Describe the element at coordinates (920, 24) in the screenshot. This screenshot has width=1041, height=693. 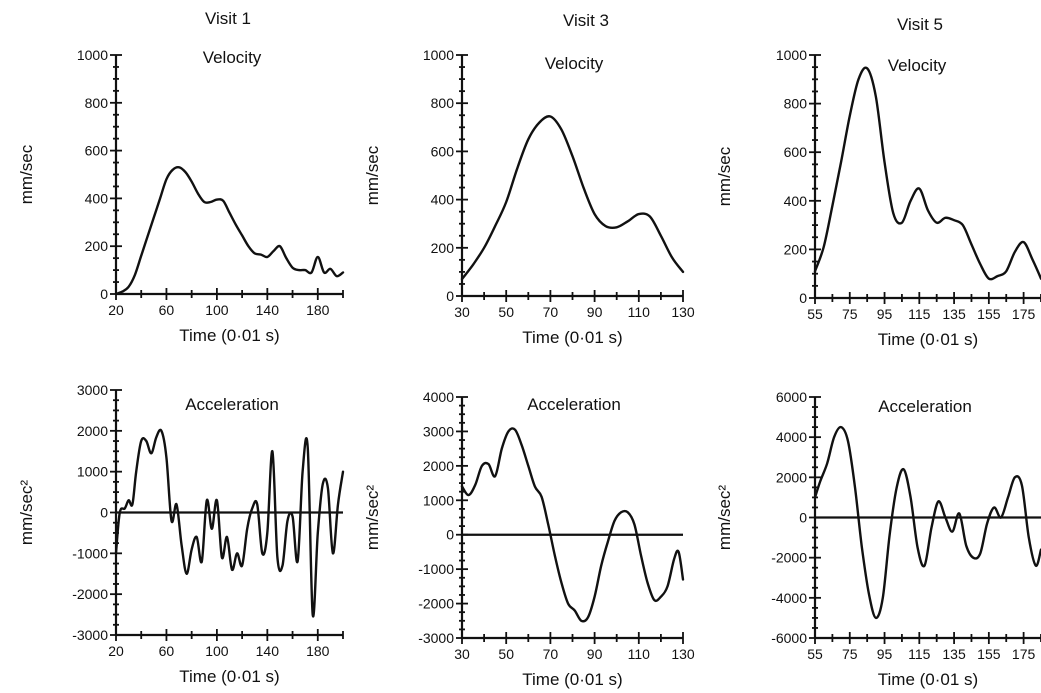
I see `visit-title: Visit 5` at that location.